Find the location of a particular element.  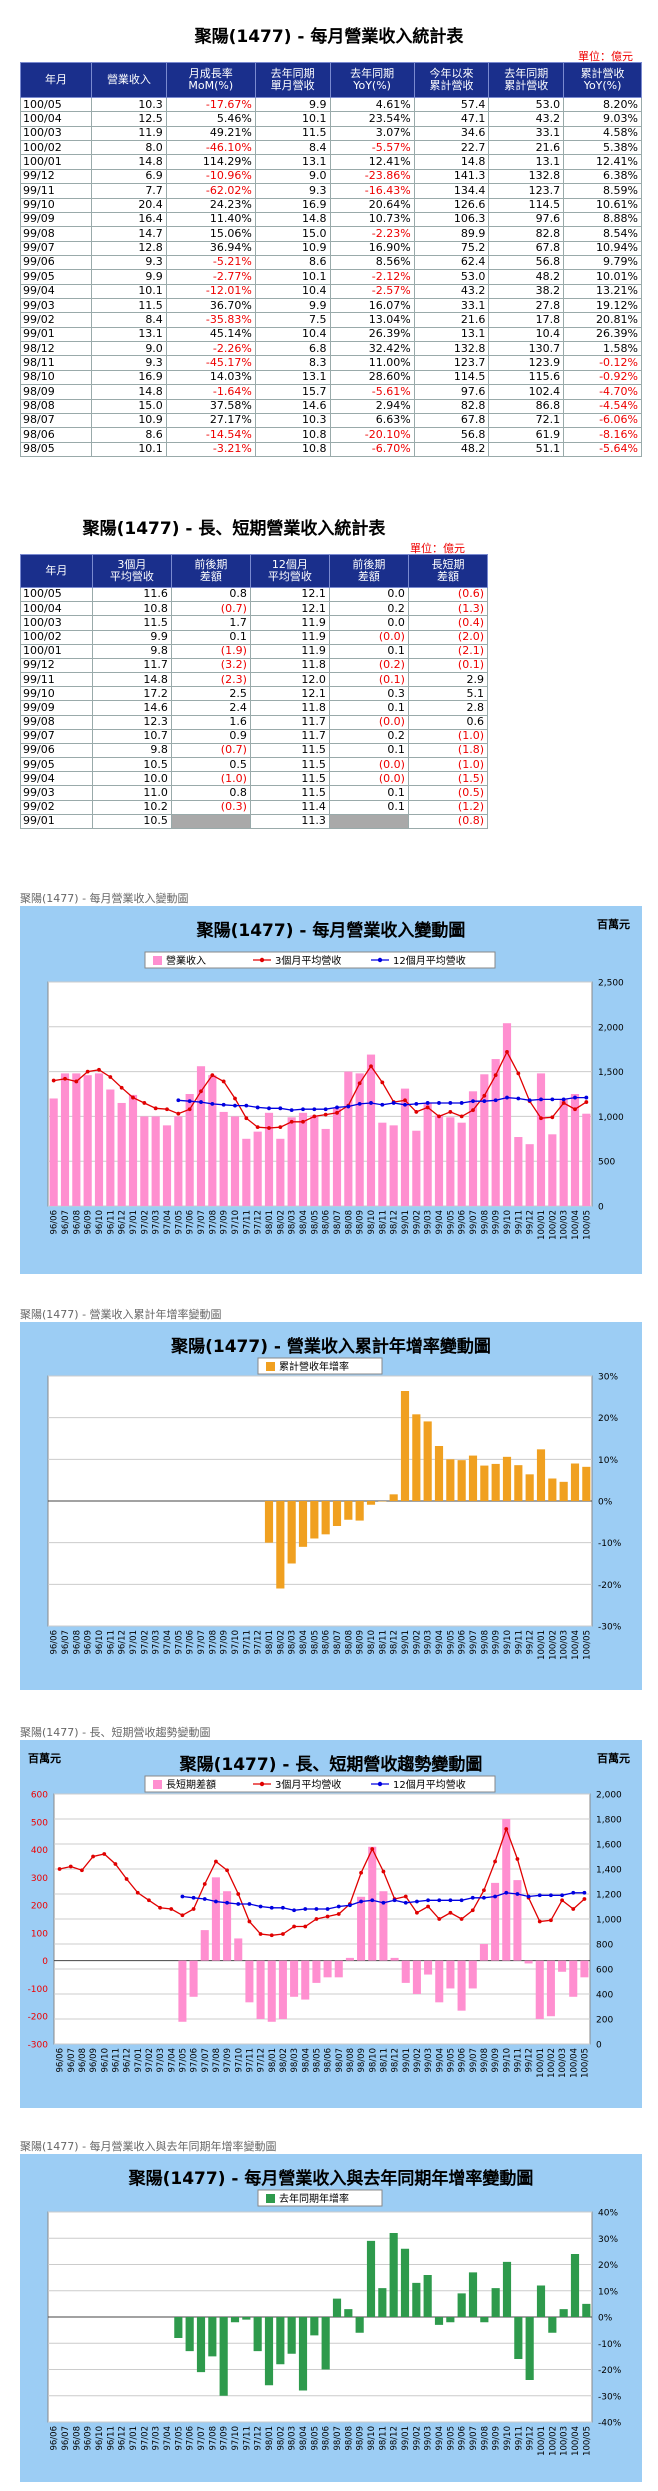

row-month-cell: 99/04 is located at coordinates (56, 779).